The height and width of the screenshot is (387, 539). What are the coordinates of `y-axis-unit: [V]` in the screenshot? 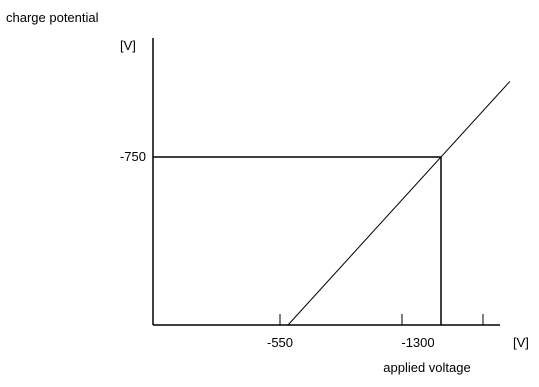 It's located at (128, 45).